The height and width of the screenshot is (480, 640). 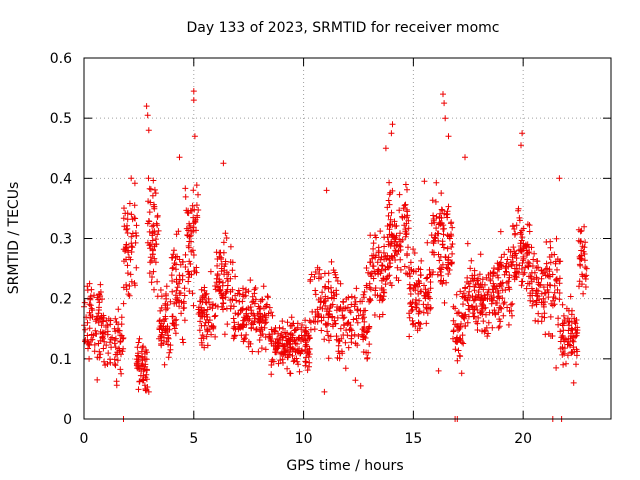 I want to click on y-tick-label: 0.3, so click(x=61, y=240).